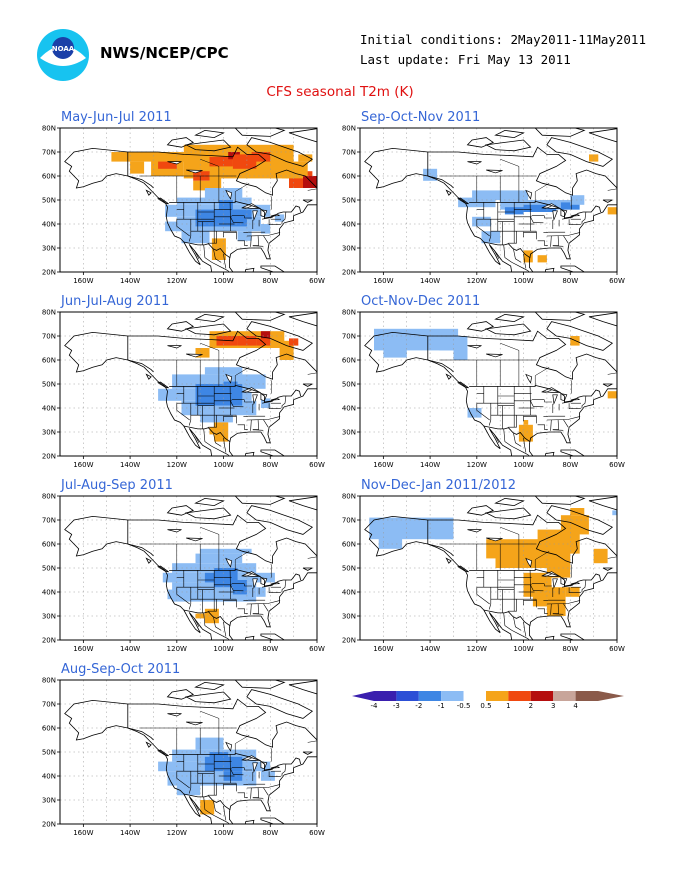 This screenshot has width=680, height=880. Describe the element at coordinates (340, 92) in the screenshot. I see `main-title: CFS seasonal T2m (K)` at that location.